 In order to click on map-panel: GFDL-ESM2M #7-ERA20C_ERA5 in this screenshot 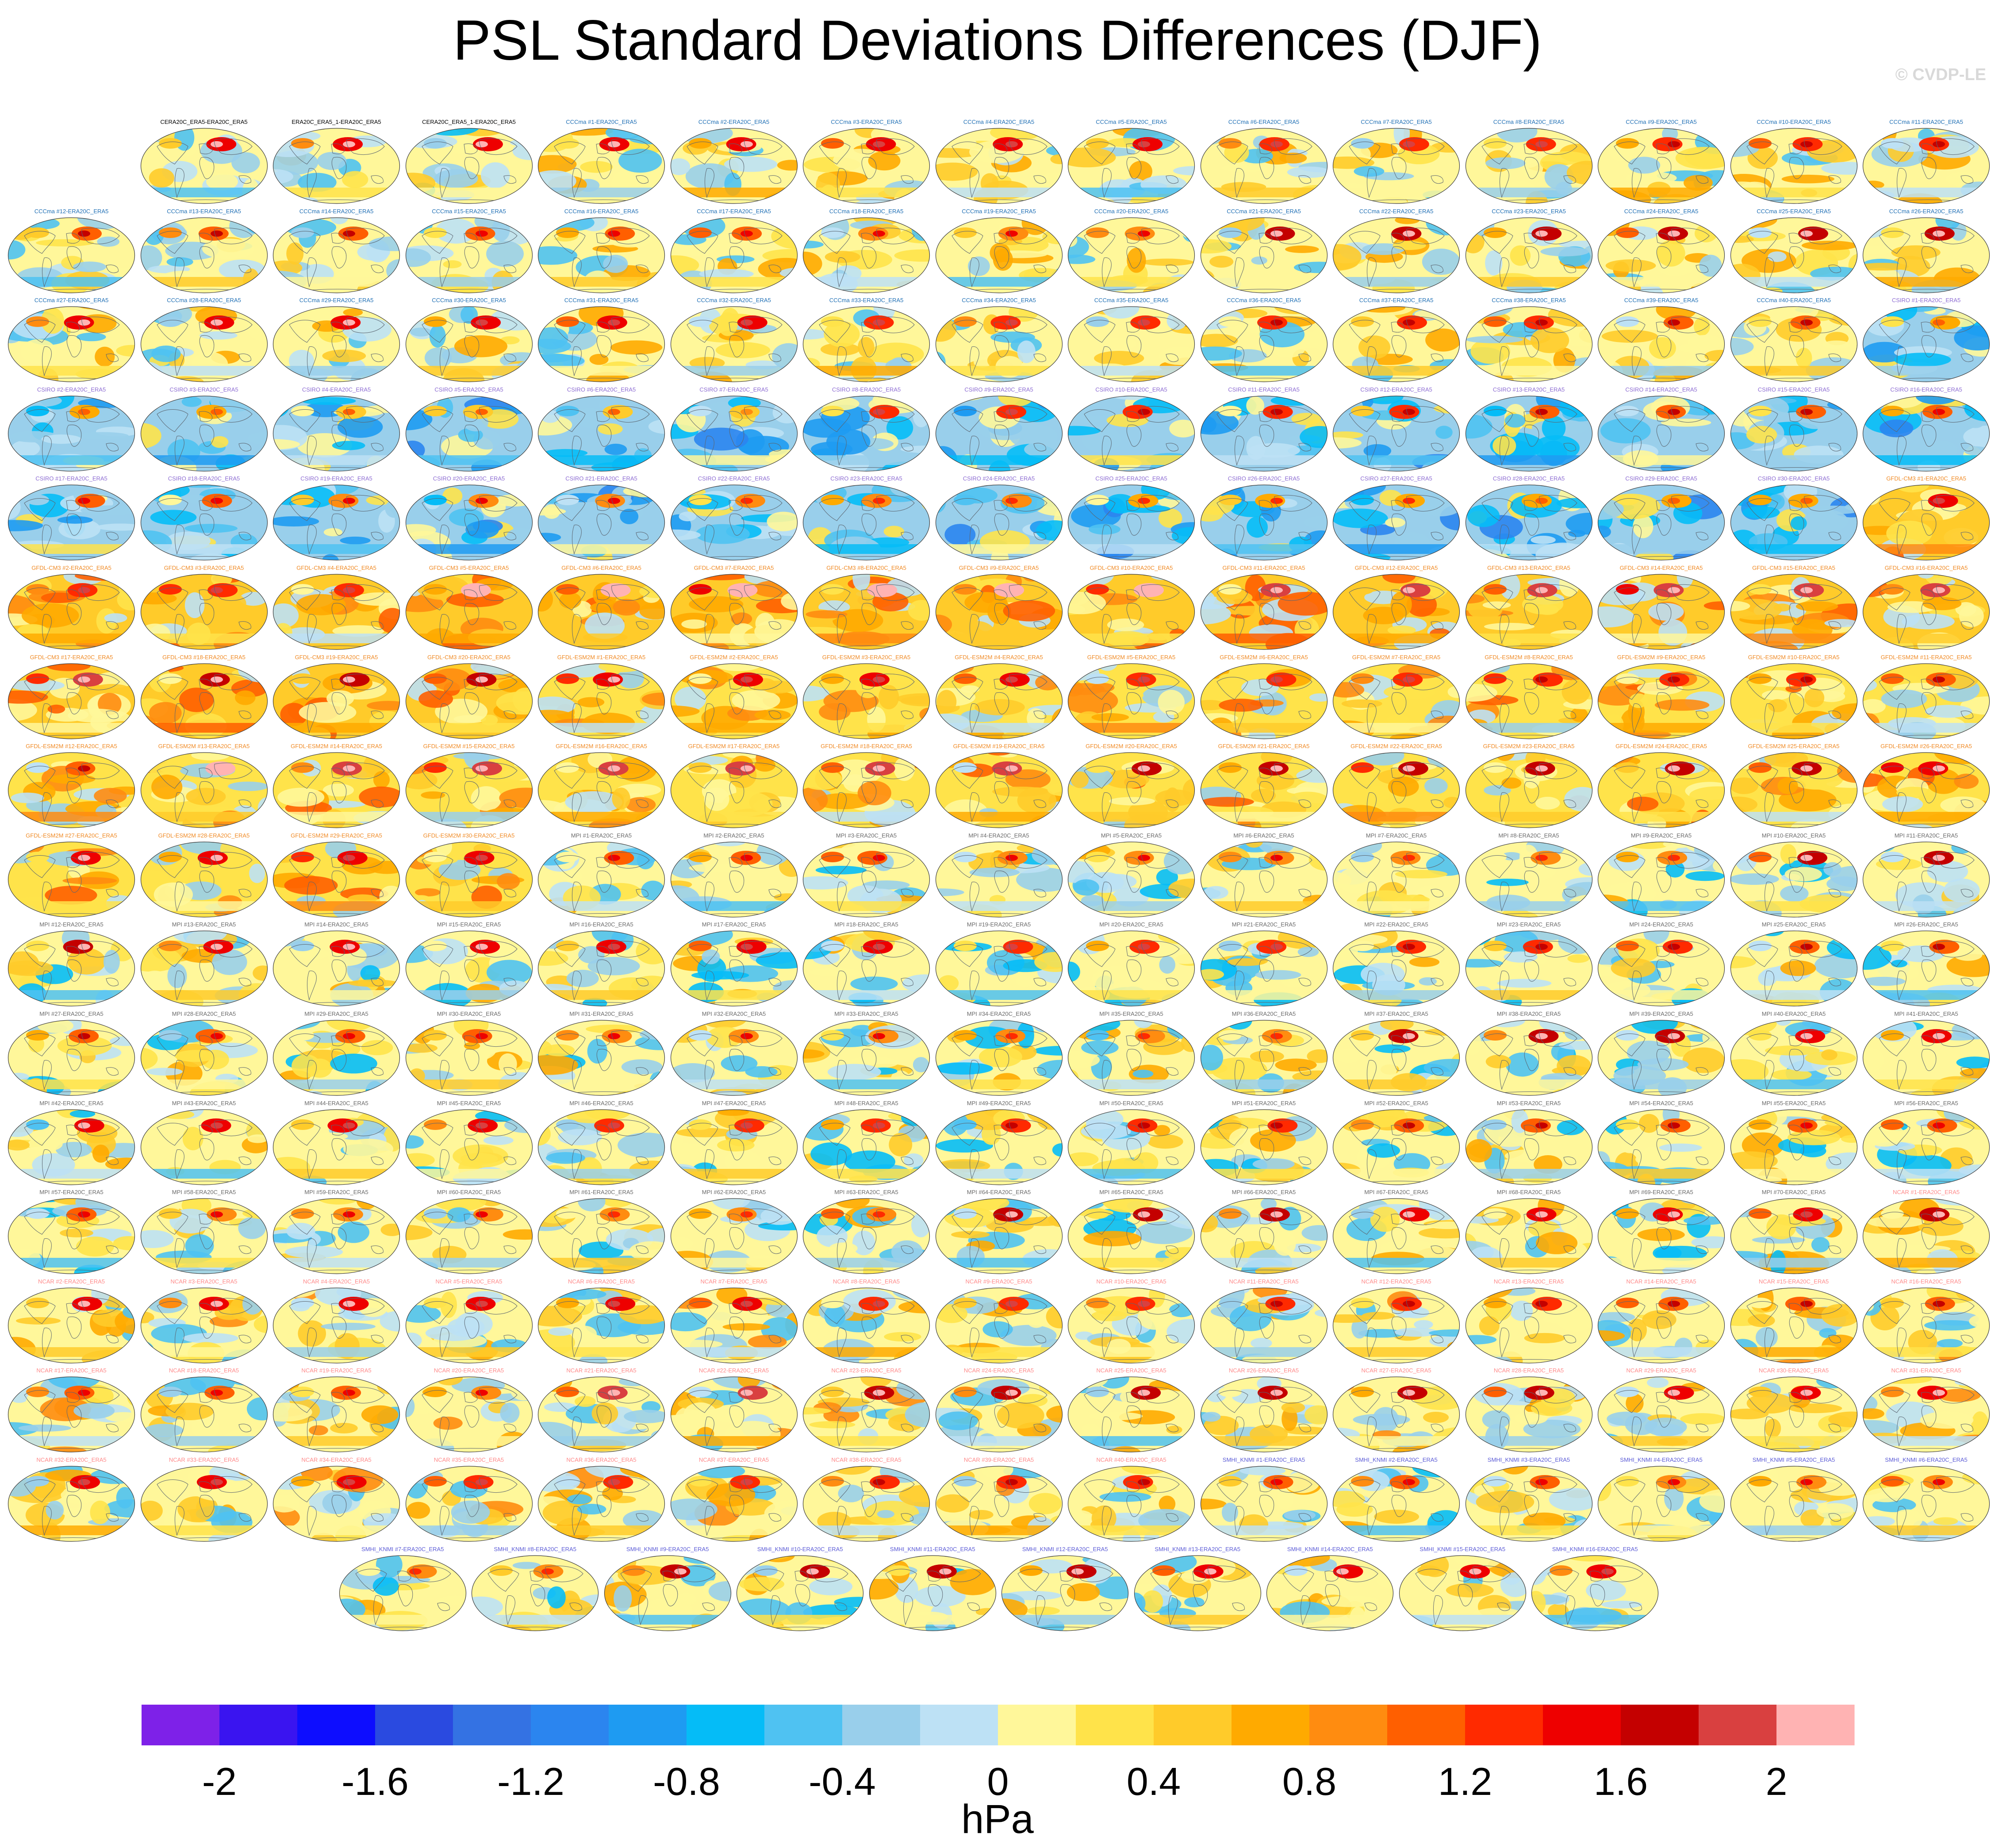, I will do `click(1396, 698)`.